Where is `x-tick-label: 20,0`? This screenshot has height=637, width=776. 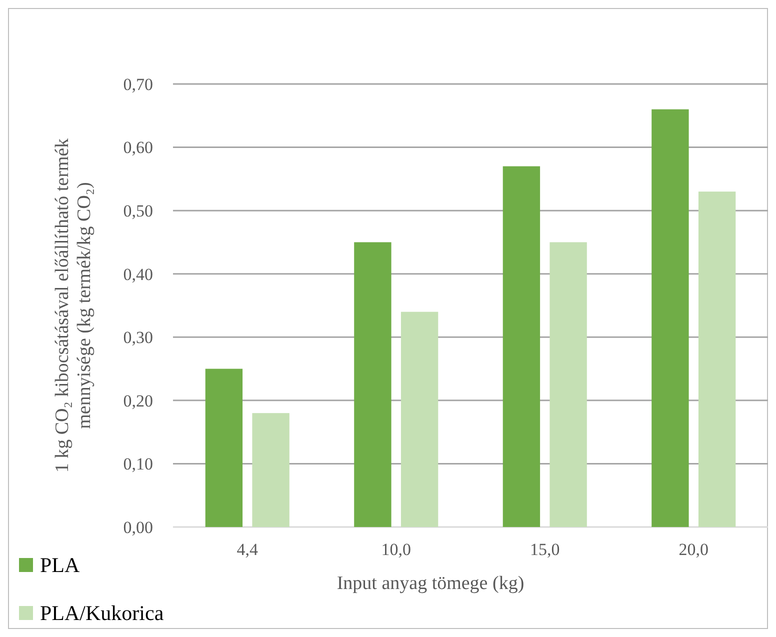 x-tick-label: 20,0 is located at coordinates (693, 549).